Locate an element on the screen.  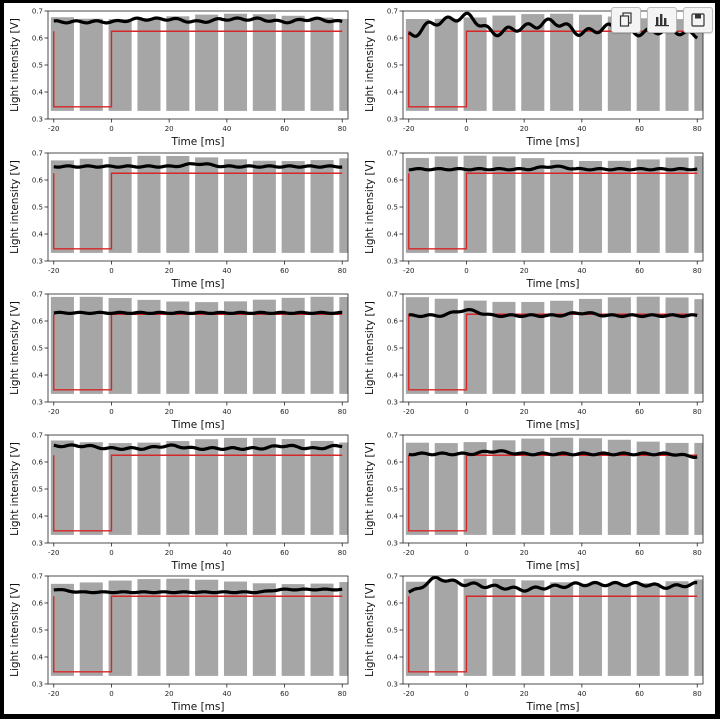
copy-button is located at coordinates (626, 20).